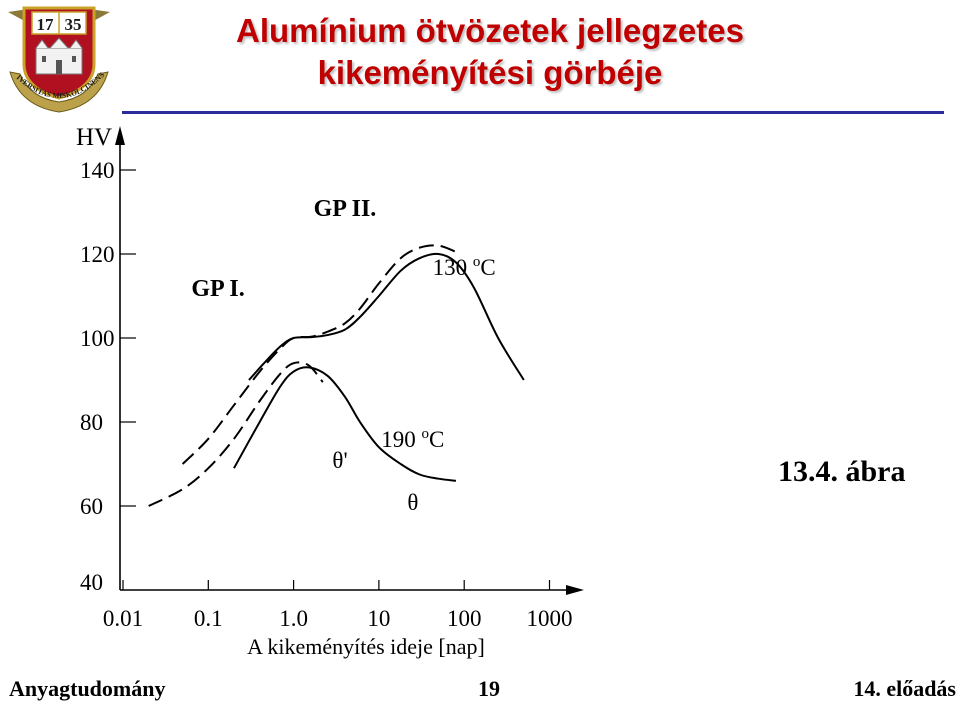  Describe the element at coordinates (73, 24) in the screenshot. I see `seal-year-right: 35` at that location.